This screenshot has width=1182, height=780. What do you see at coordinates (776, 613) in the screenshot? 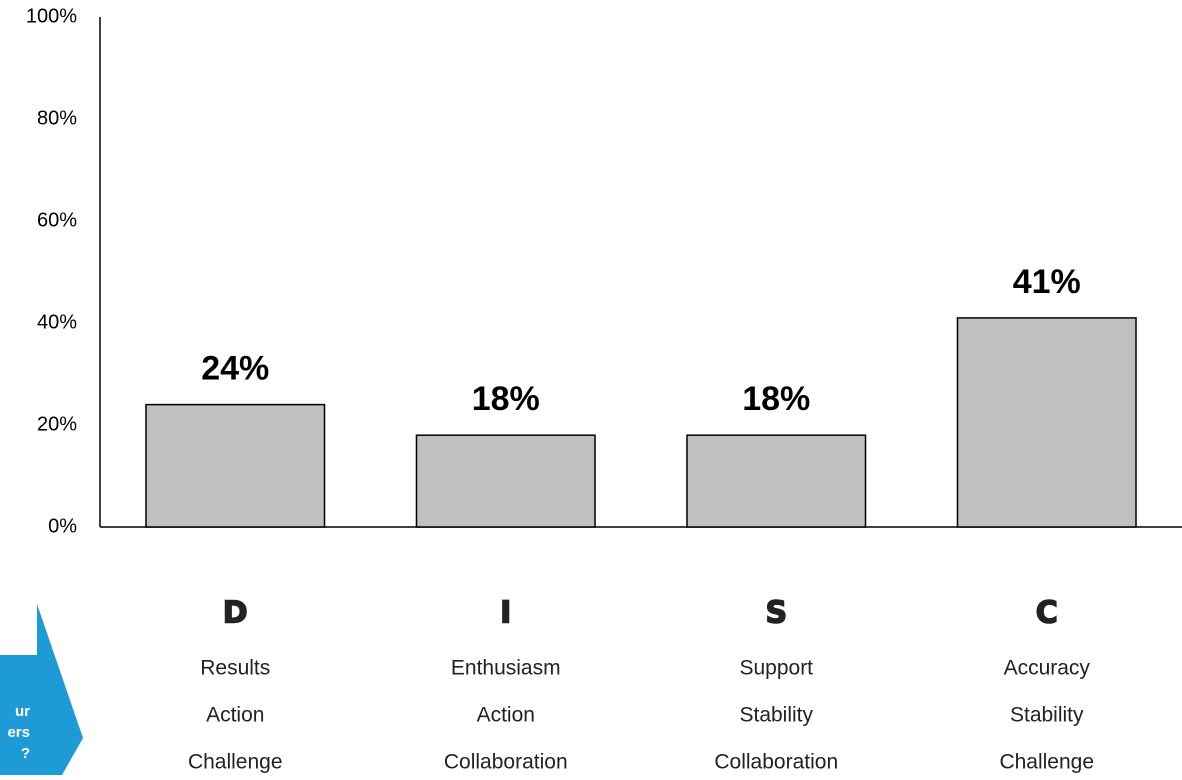
I see `category-label: S` at bounding box center [776, 613].